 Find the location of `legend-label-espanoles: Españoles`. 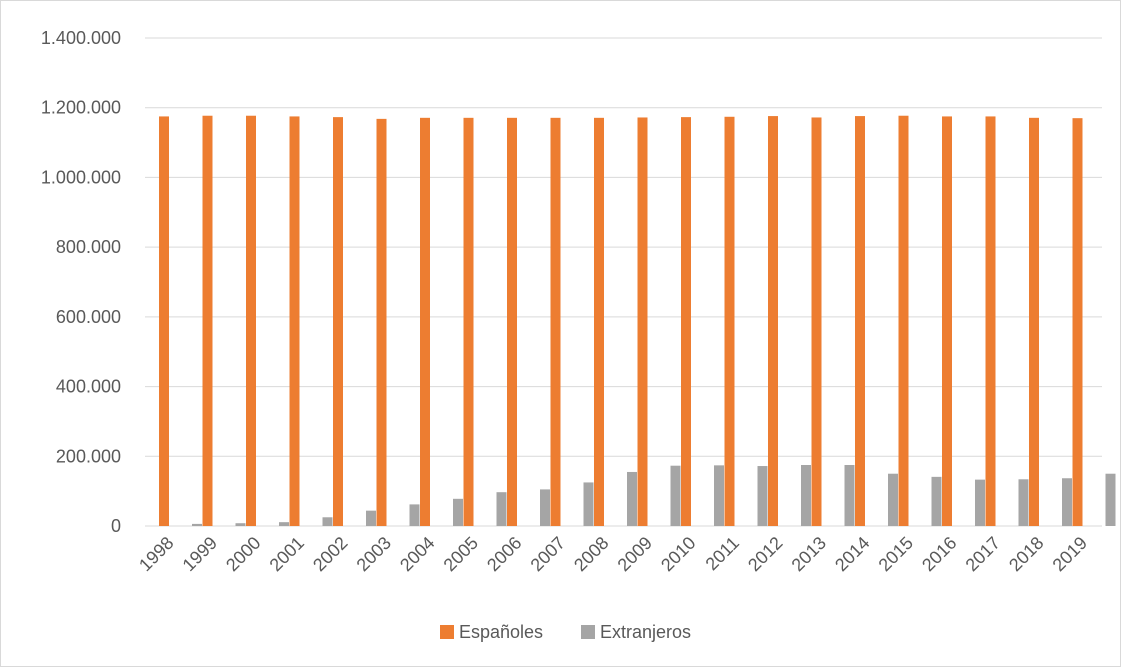

legend-label-espanoles: Españoles is located at coordinates (501, 632).